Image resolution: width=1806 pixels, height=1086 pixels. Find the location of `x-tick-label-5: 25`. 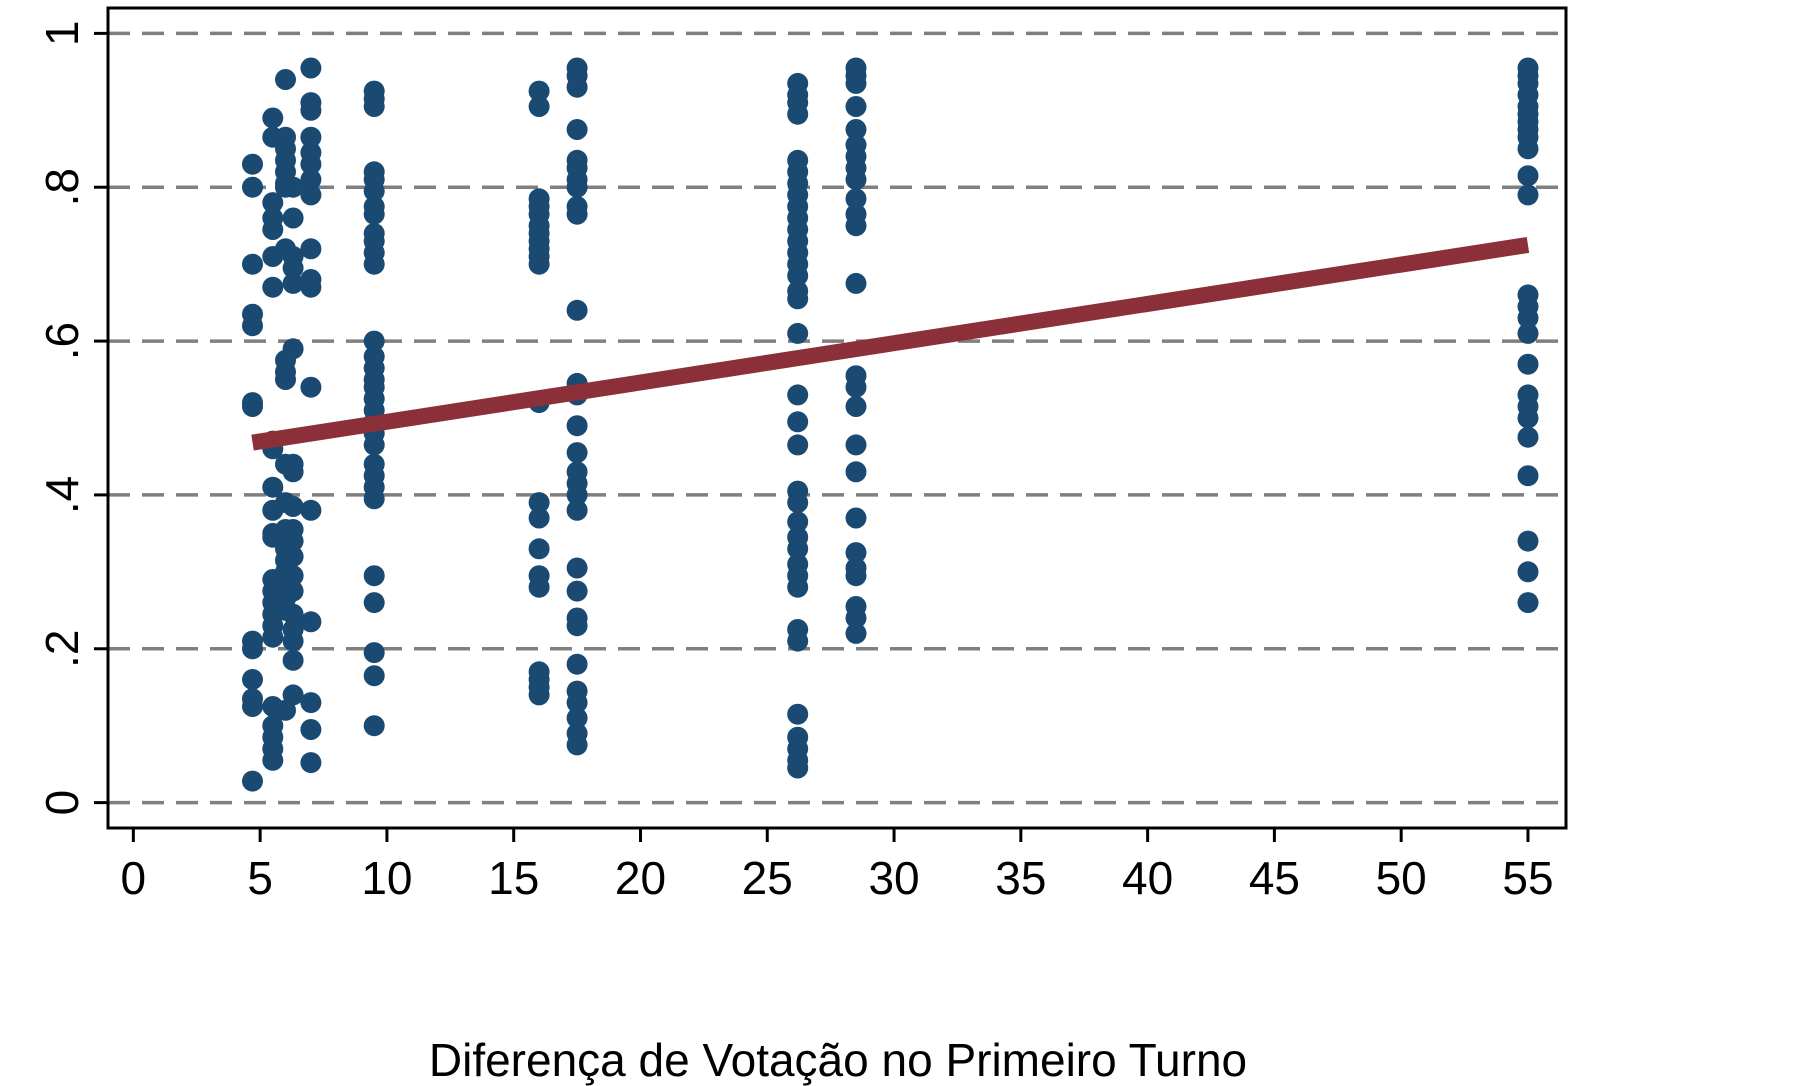

x-tick-label-5: 25 is located at coordinates (767, 878).